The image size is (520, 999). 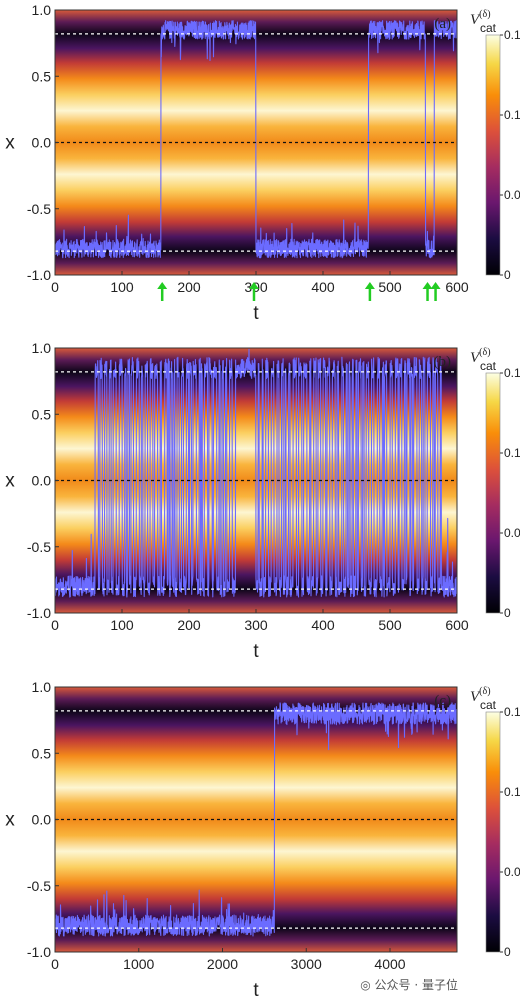 What do you see at coordinates (443, 362) in the screenshot?
I see `panel-label: (b)` at bounding box center [443, 362].